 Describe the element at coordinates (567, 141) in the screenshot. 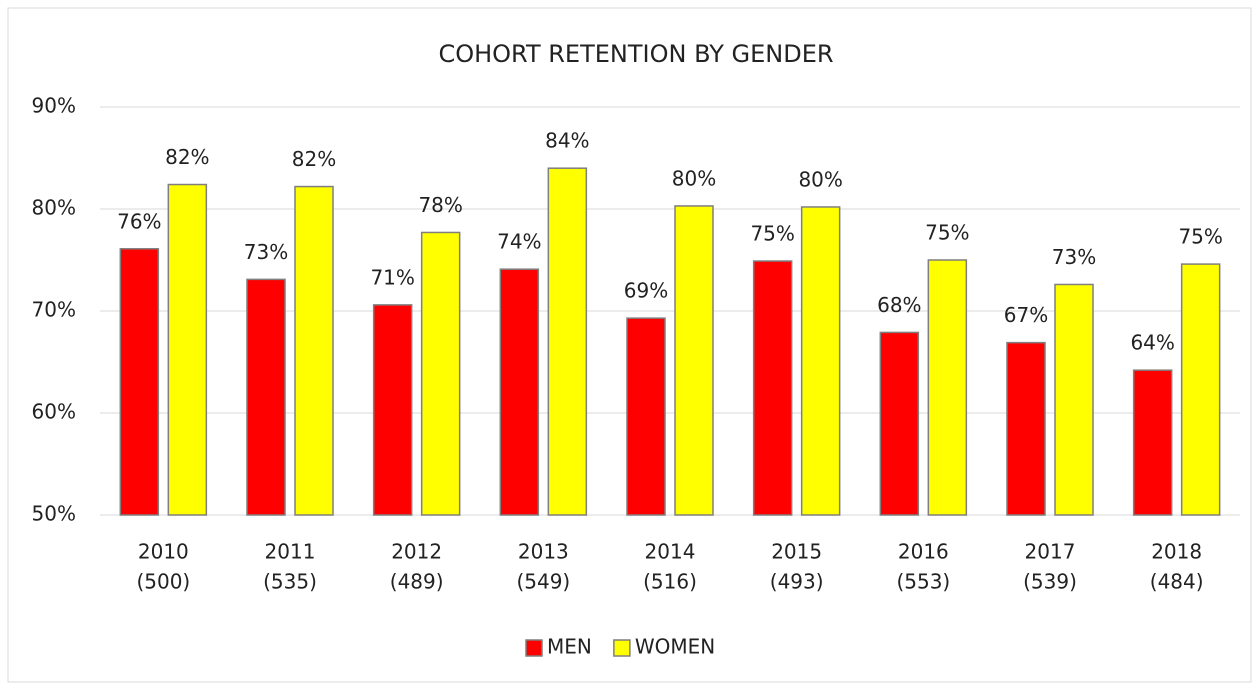

I see `data-label: 84%` at that location.